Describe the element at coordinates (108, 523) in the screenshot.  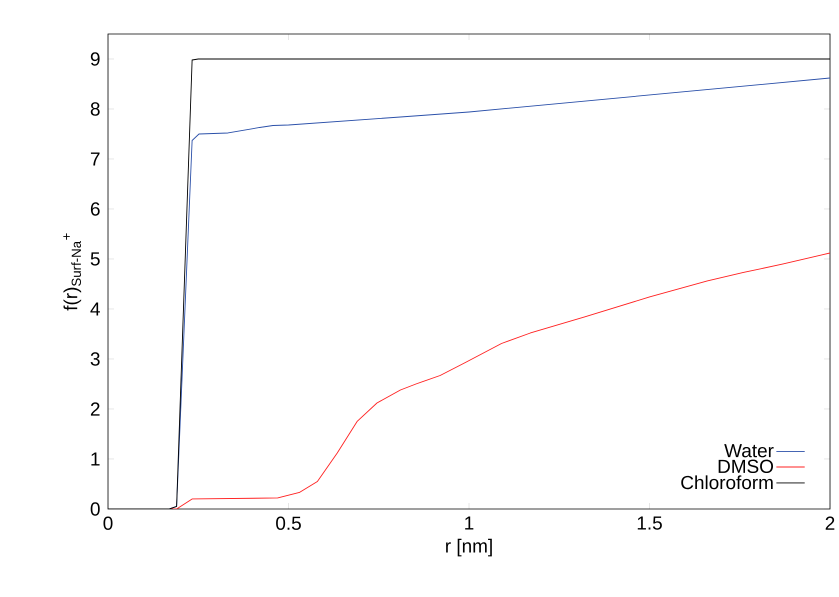
I see `x-tick-label: 0` at that location.